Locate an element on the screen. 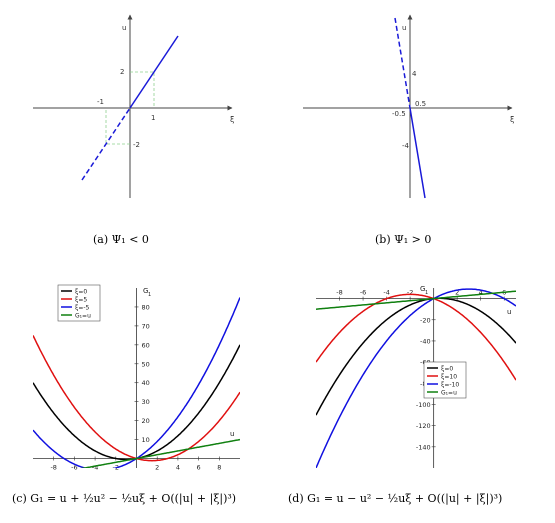 The height and width of the screenshot is (523, 555). tick-label-y: 4 is located at coordinates (414, 74).